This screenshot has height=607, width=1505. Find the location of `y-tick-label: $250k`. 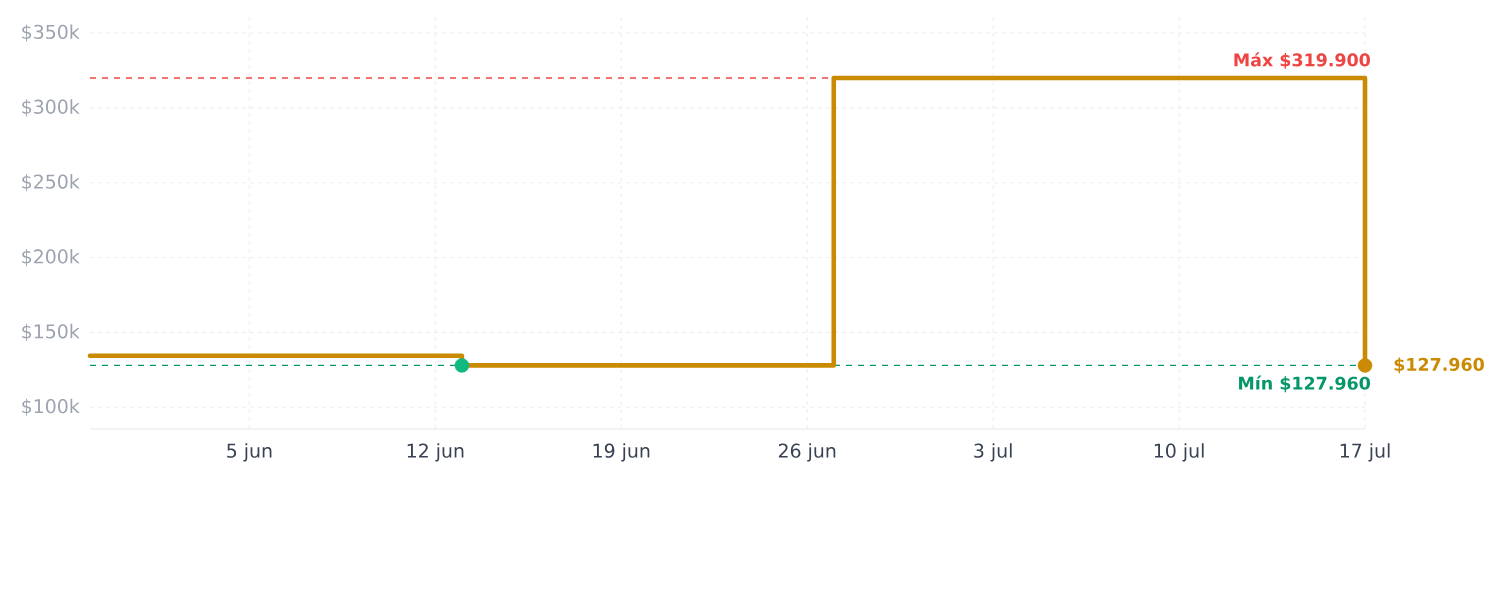

y-tick-label: $250k is located at coordinates (51, 183).